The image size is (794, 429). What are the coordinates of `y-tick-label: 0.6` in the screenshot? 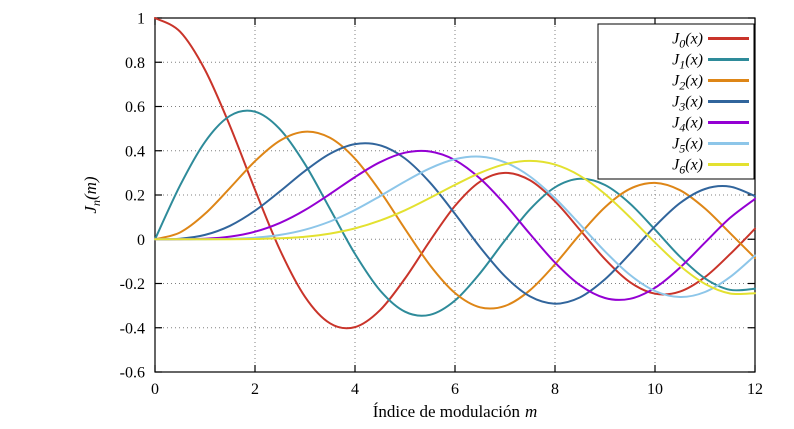 It's located at (135, 107).